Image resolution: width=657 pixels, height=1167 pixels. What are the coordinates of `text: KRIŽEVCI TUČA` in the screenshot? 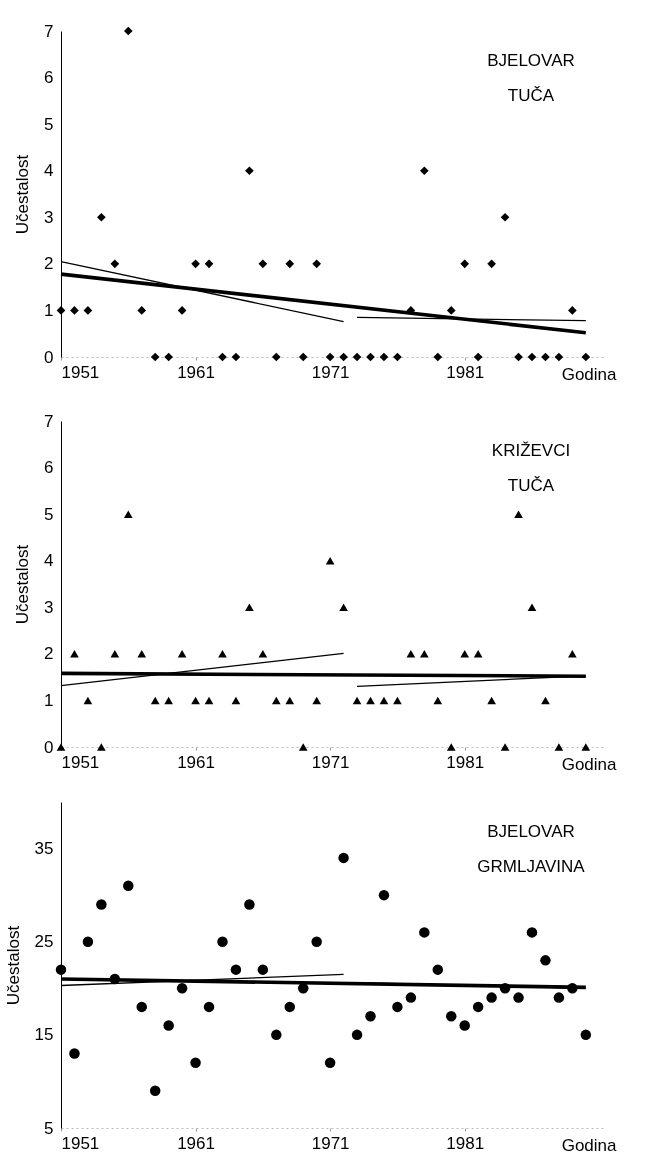 It's located at (531, 468).